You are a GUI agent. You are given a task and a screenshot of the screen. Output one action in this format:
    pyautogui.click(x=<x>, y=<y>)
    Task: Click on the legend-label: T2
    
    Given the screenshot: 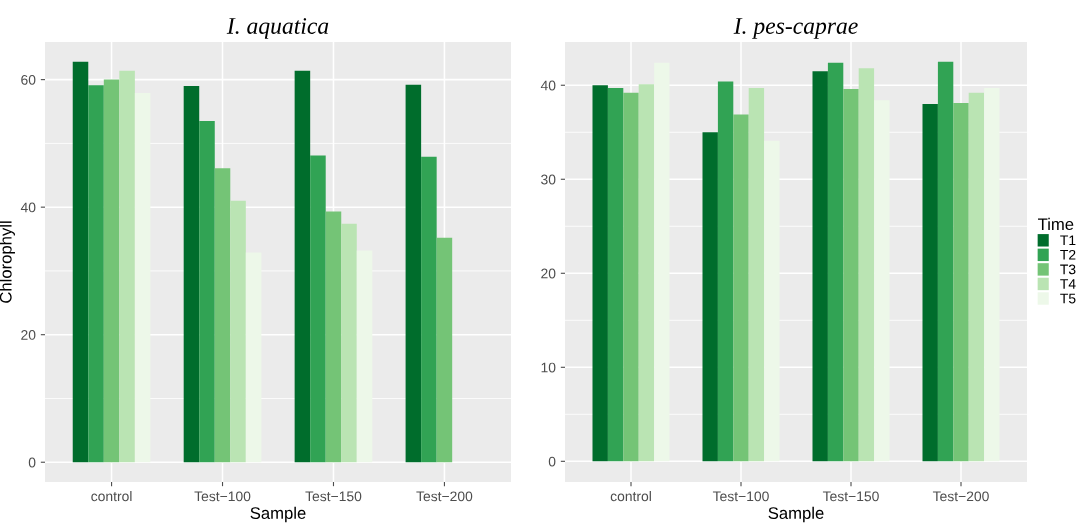 What is the action you would take?
    pyautogui.click(x=1068, y=254)
    